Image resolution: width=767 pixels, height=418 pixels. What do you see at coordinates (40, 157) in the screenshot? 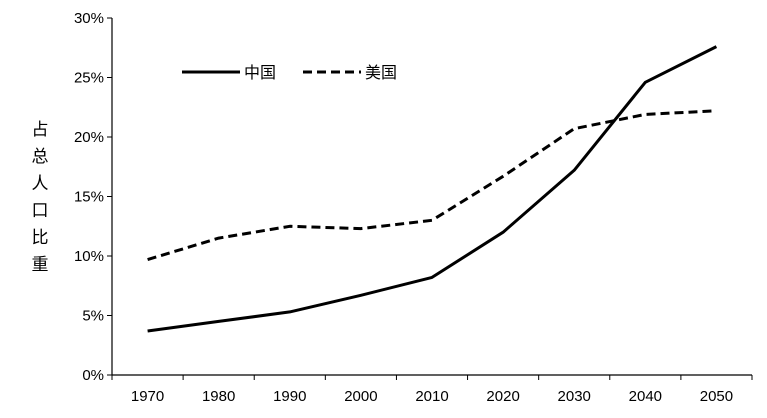
I see `y-axis-label-char: 总` at bounding box center [40, 157].